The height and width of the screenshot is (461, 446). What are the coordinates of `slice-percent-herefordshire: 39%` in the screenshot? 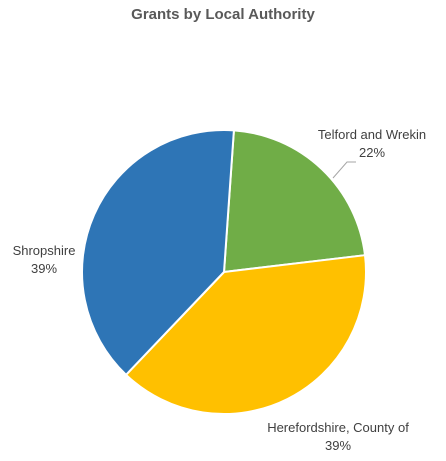 It's located at (338, 445).